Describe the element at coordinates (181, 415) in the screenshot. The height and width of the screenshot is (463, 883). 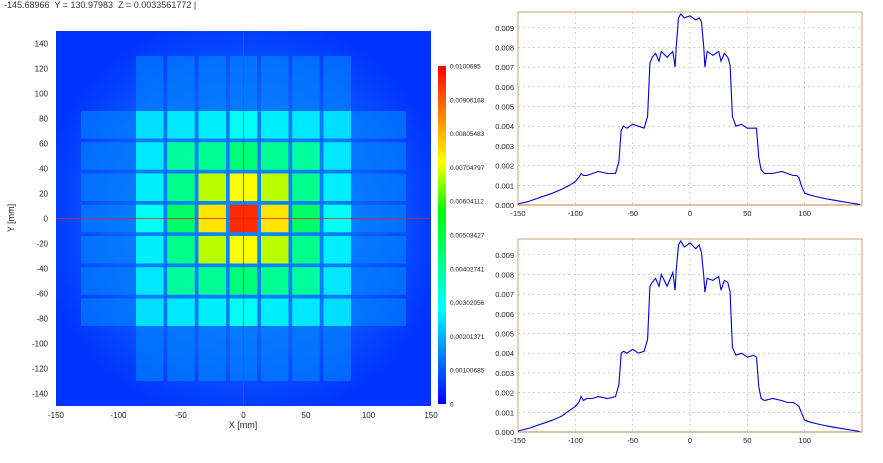
I see `heatmap-x-tick-label: -50` at that location.